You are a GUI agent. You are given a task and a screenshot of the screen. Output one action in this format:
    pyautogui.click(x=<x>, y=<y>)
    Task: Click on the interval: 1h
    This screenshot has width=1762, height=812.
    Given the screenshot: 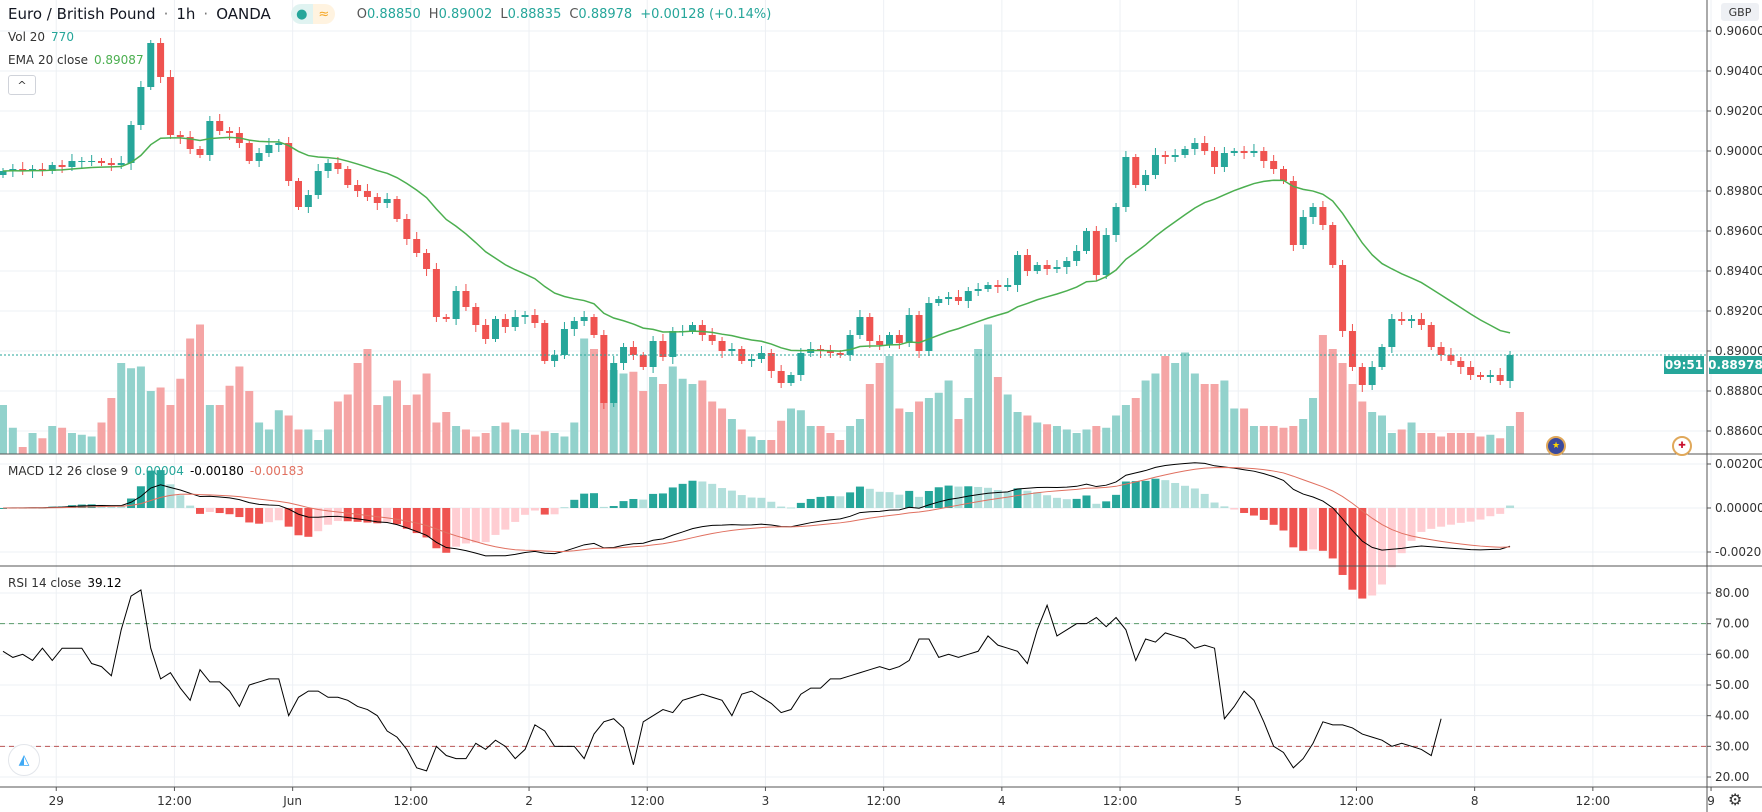 What is the action you would take?
    pyautogui.click(x=186, y=14)
    